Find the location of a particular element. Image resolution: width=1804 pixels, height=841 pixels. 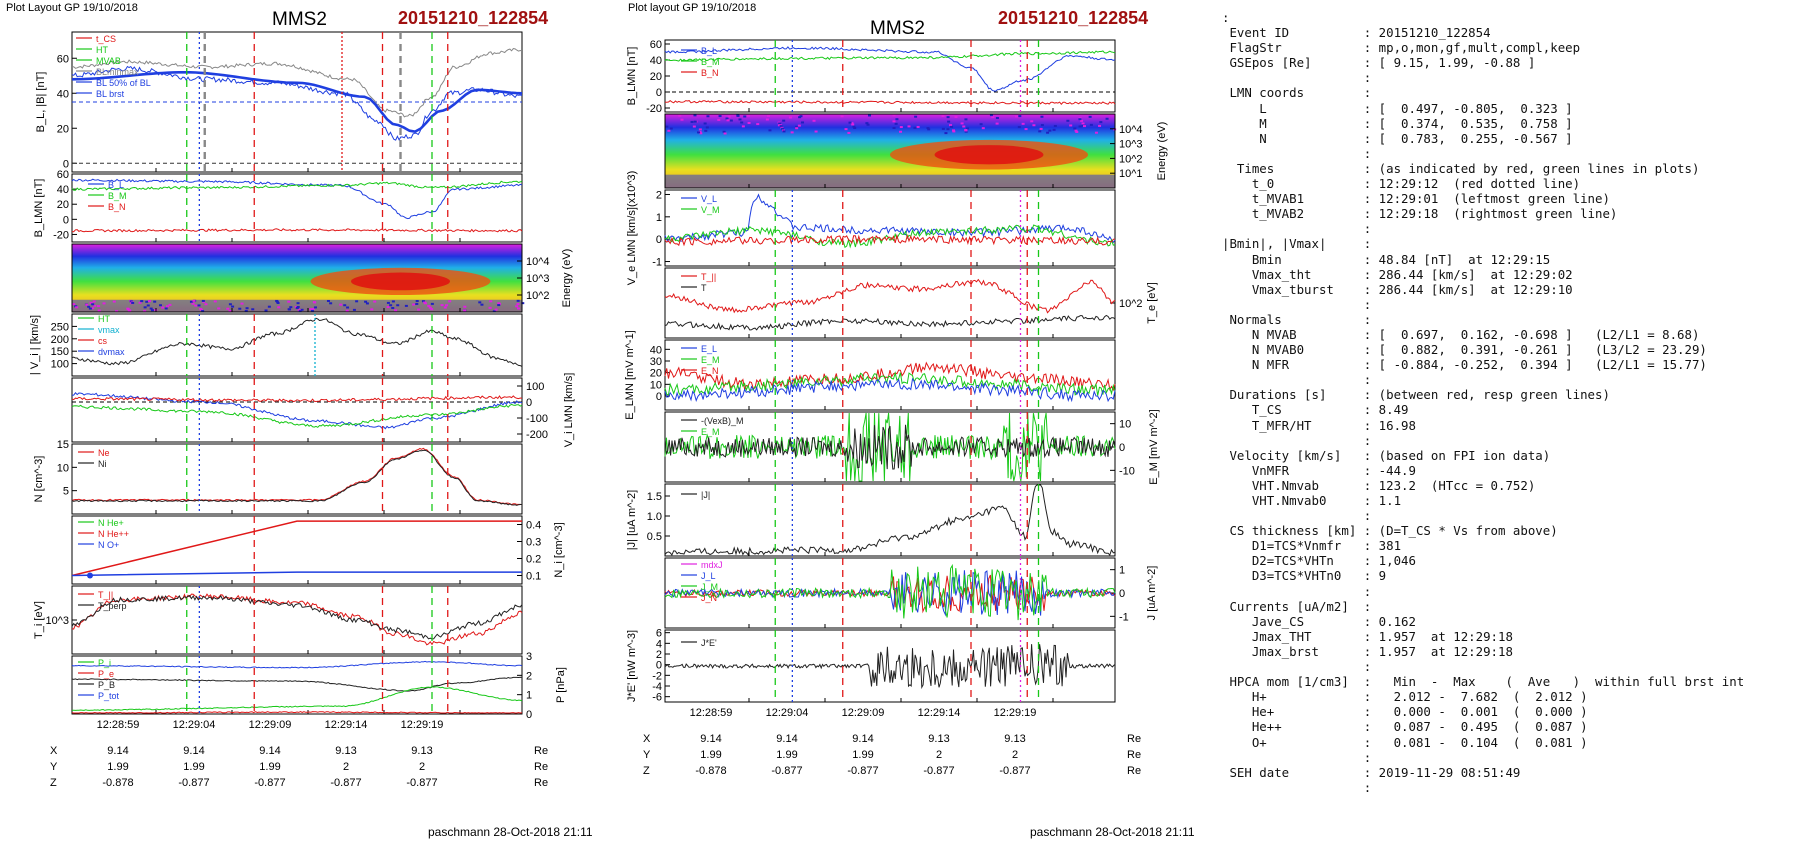

mid-p4-series is located at coordinates (890, 322).